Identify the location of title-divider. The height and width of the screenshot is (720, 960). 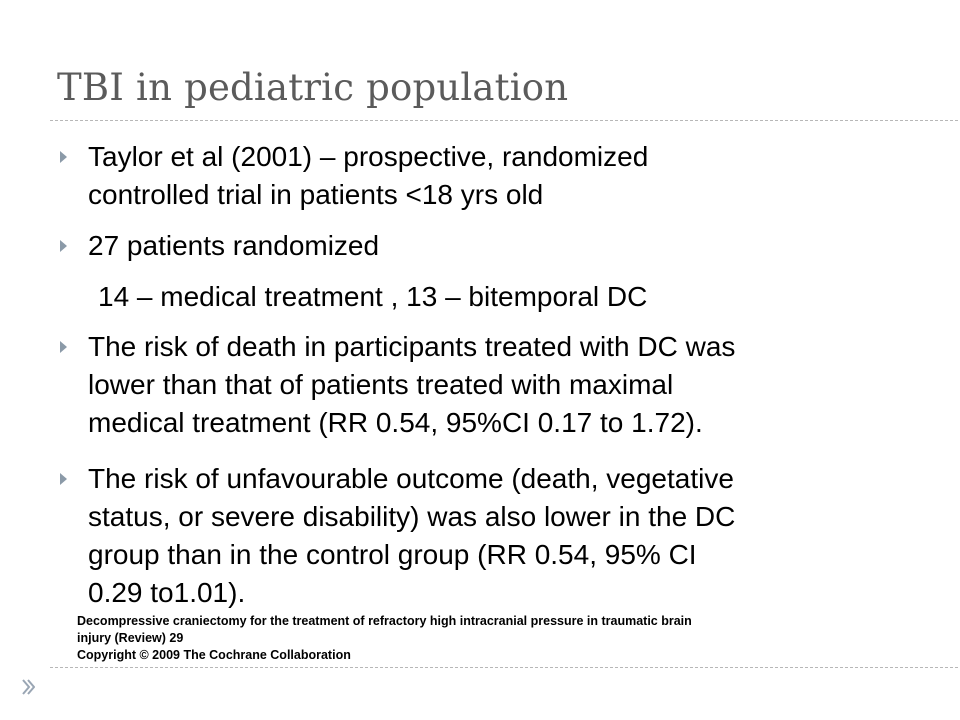
(505, 120).